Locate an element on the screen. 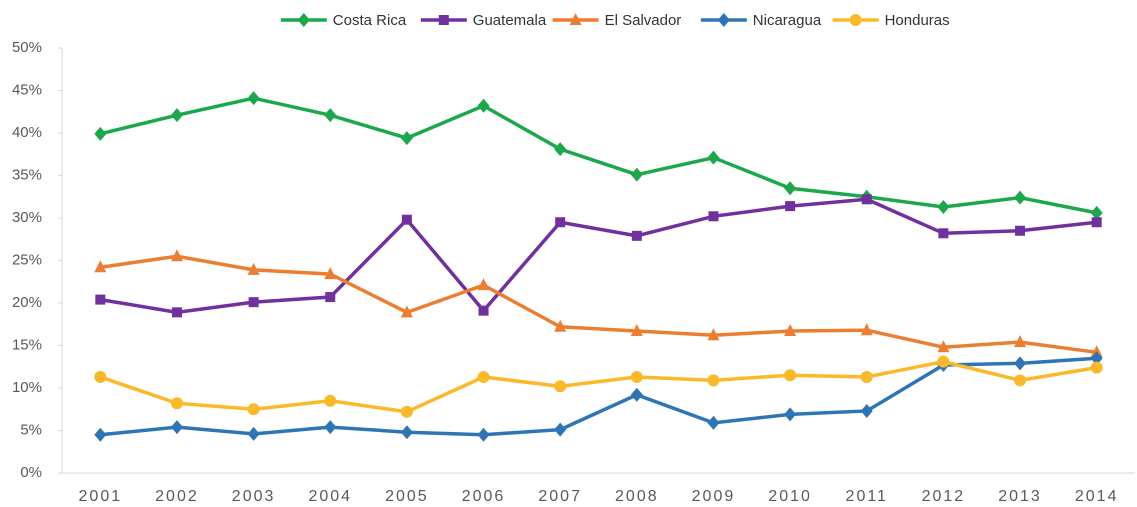  x-tick-label: 2010 is located at coordinates (790, 496).